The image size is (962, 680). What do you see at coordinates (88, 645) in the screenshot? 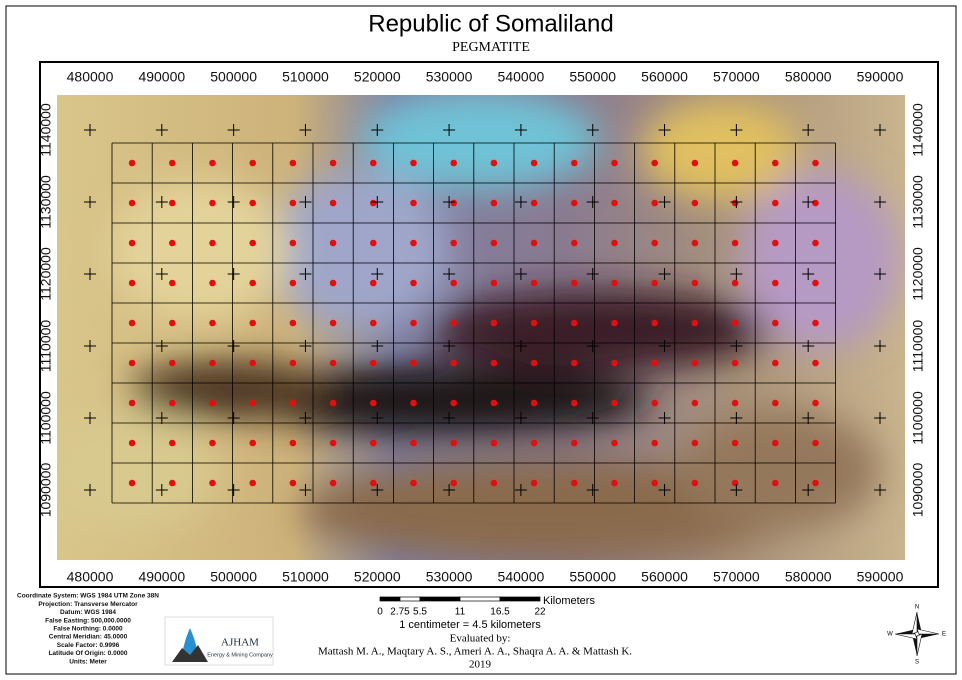
I see `projection-line: Scale Factor: 0.9996` at bounding box center [88, 645].